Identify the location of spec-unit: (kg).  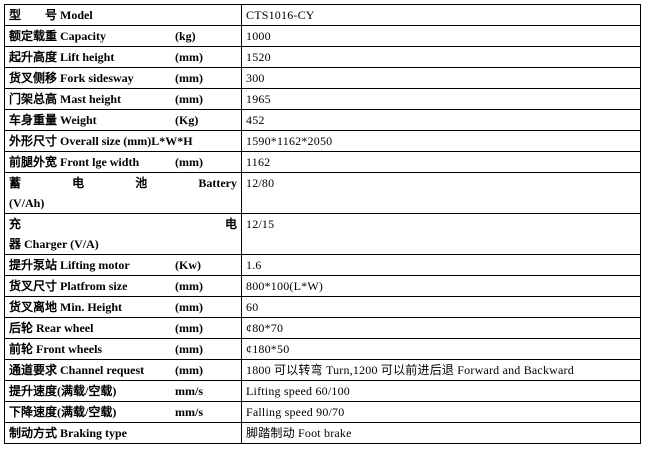
(185, 36).